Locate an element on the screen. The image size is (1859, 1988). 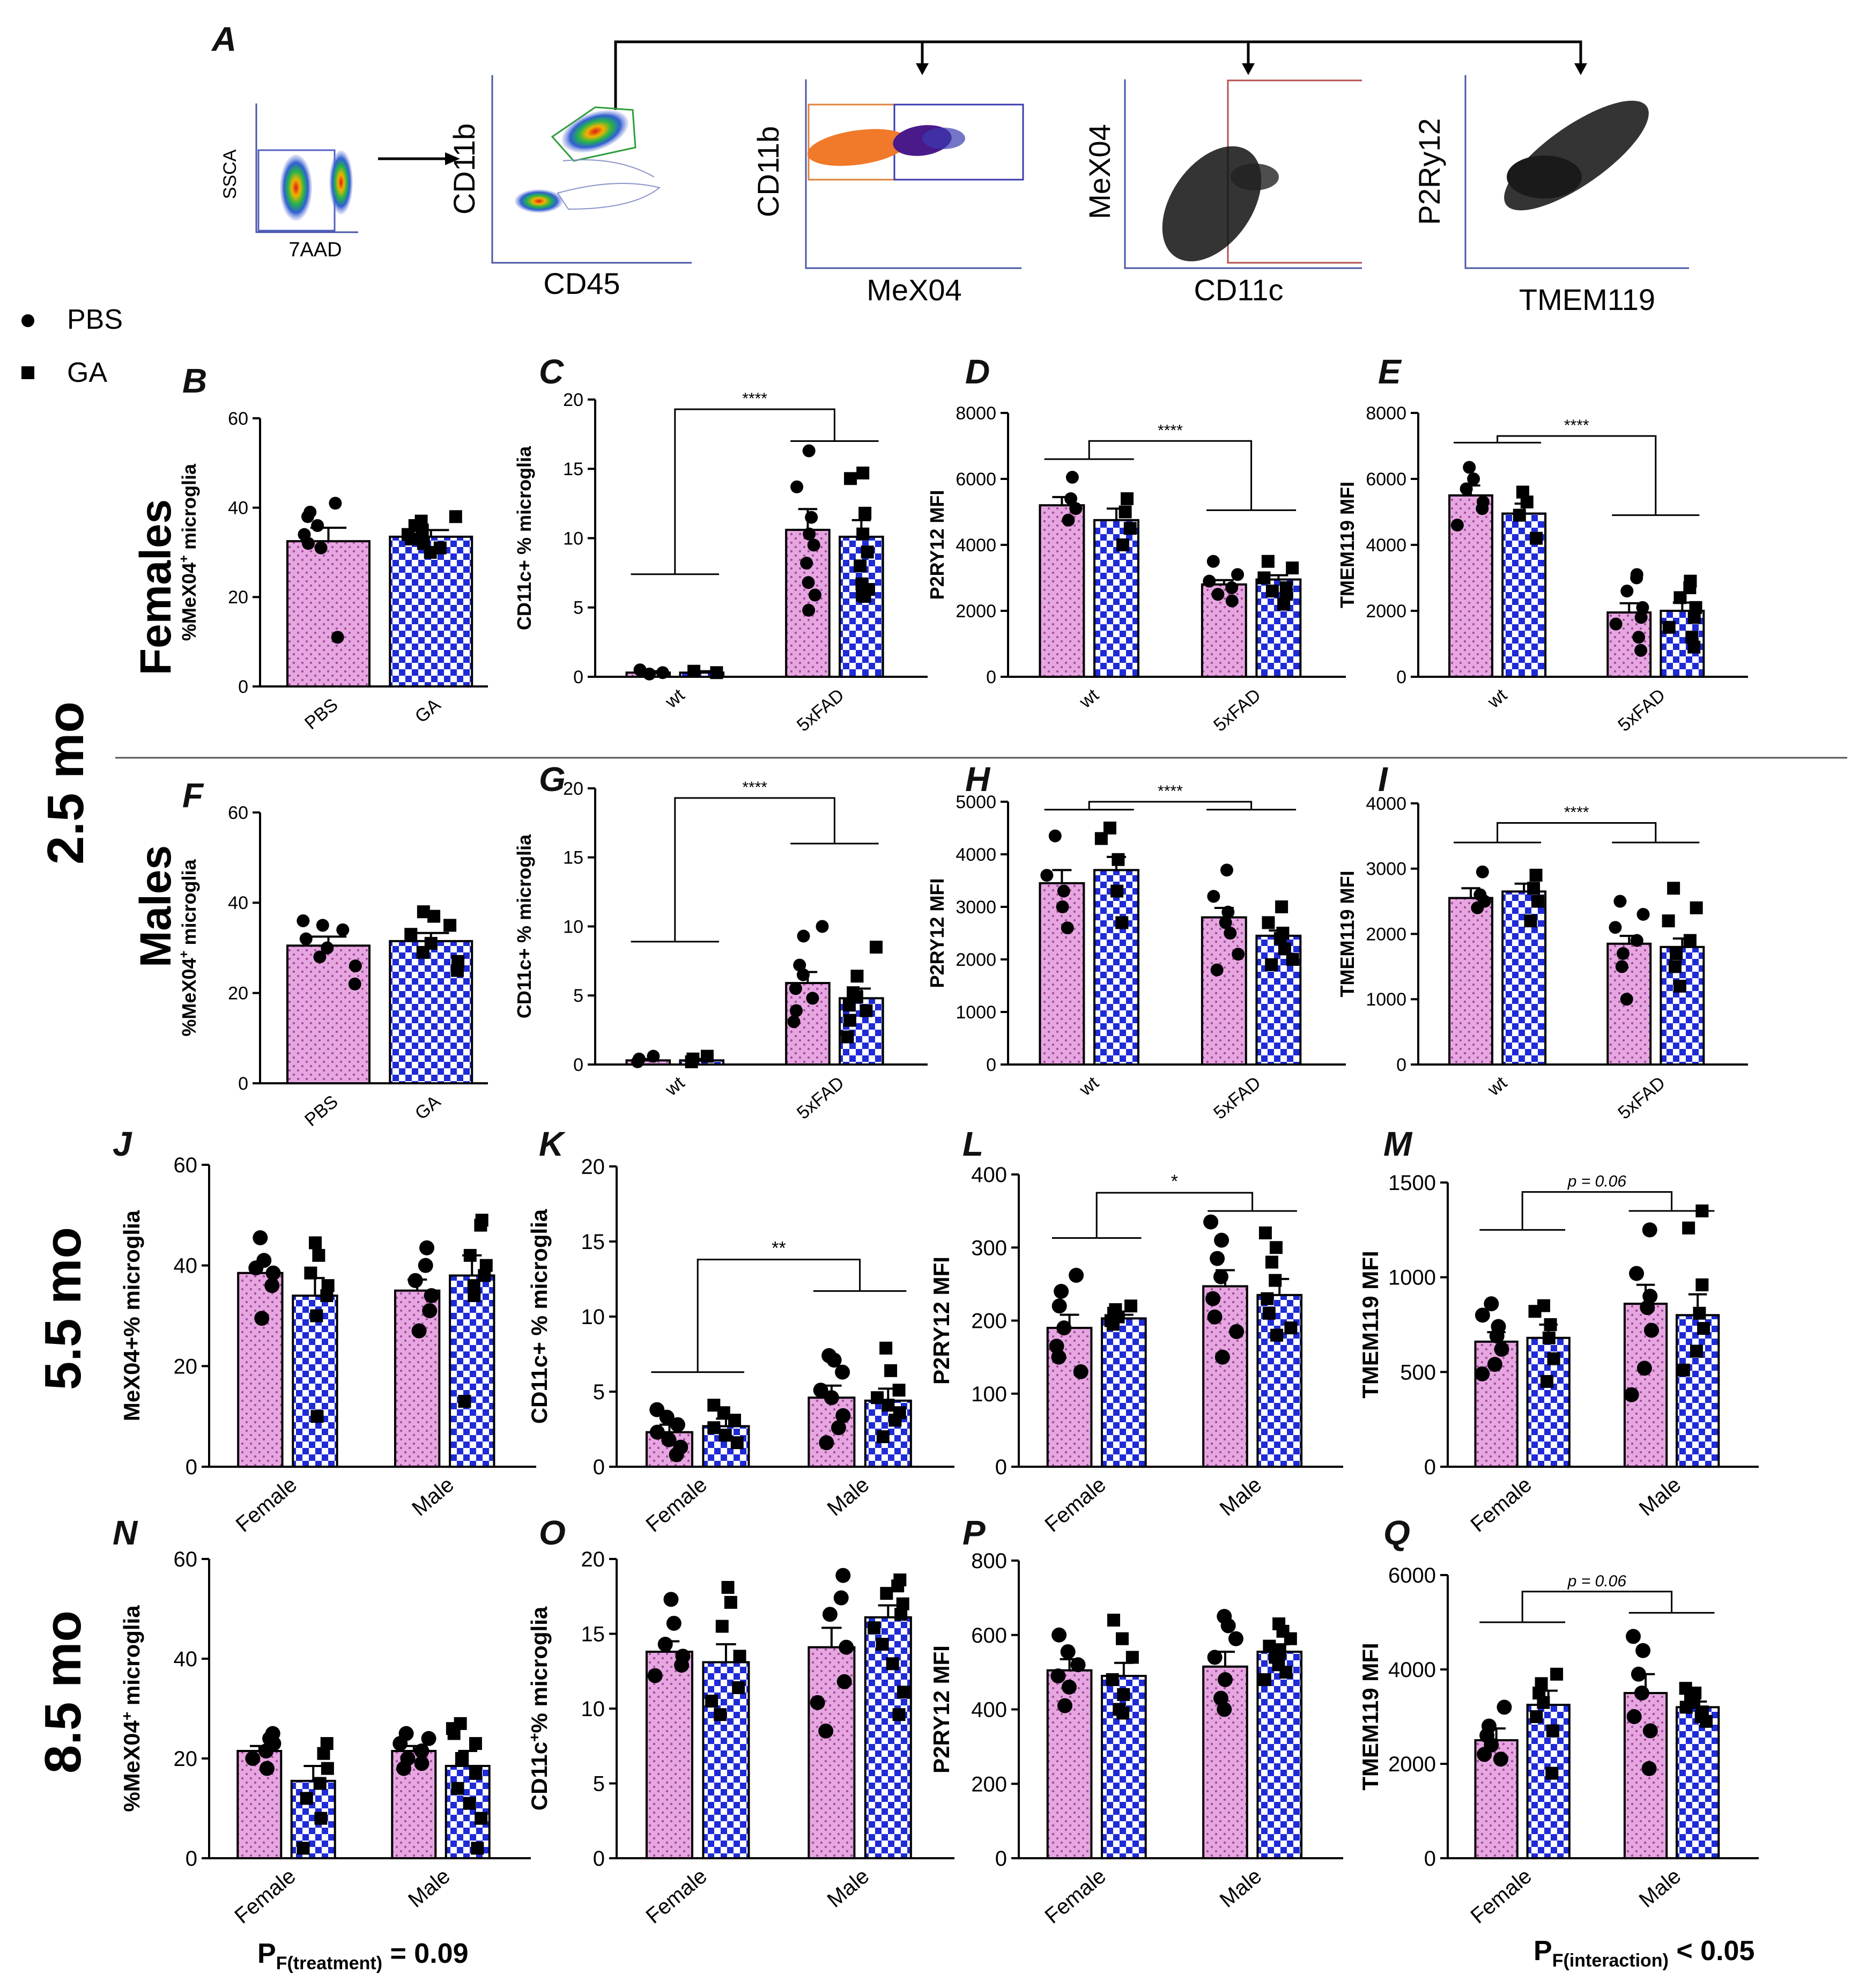
y-tick-label: 20 is located at coordinates (573, 400).